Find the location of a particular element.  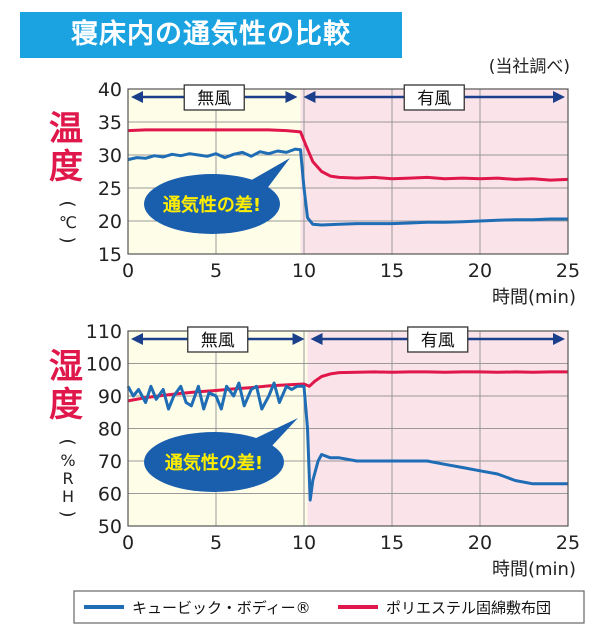

chart2-ylabel-unit-char-5: ) is located at coordinates (67, 513).